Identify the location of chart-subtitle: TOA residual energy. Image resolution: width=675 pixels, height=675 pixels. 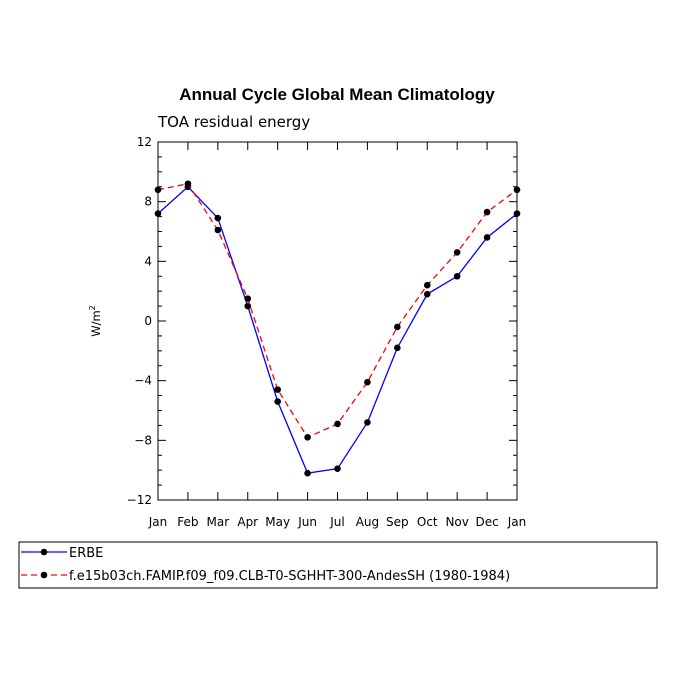
(233, 122).